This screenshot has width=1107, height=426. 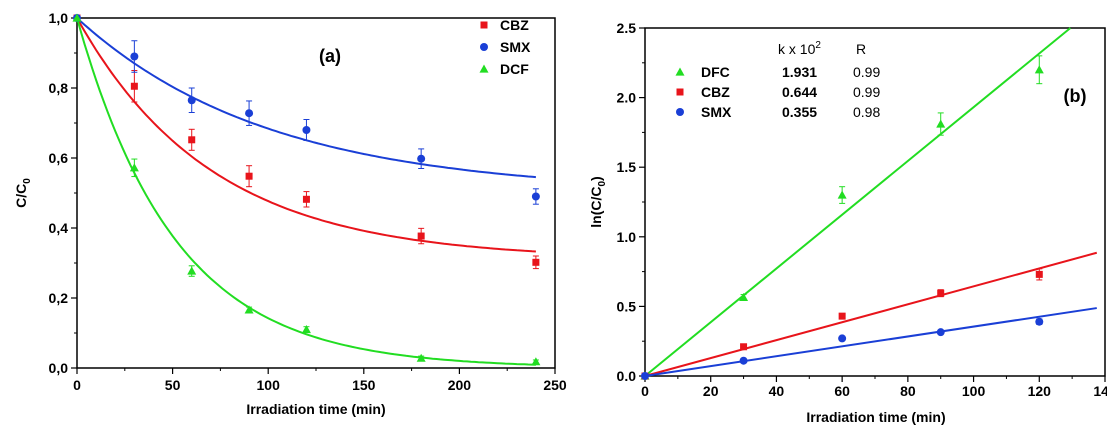 What do you see at coordinates (484, 47) in the screenshot?
I see `chart-a-legend-marker-smx` at bounding box center [484, 47].